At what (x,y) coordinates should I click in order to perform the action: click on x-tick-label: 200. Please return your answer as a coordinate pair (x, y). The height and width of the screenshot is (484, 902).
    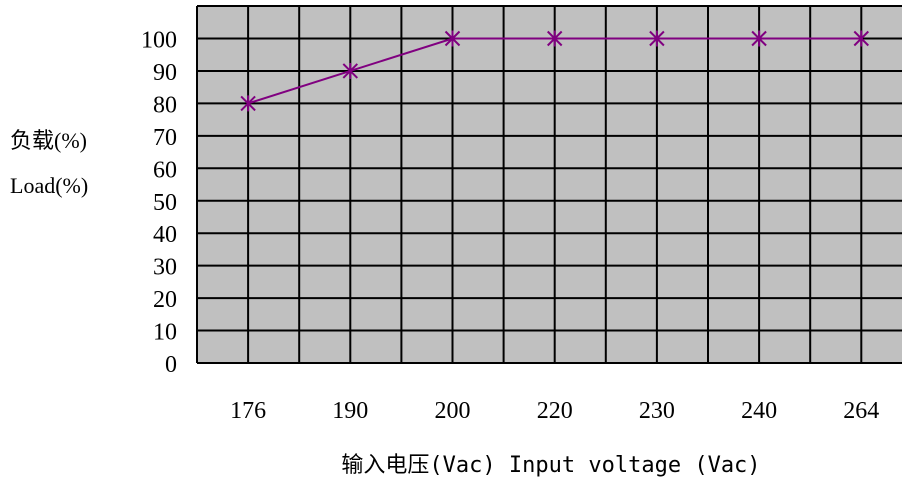
    Looking at the image, I should click on (453, 411).